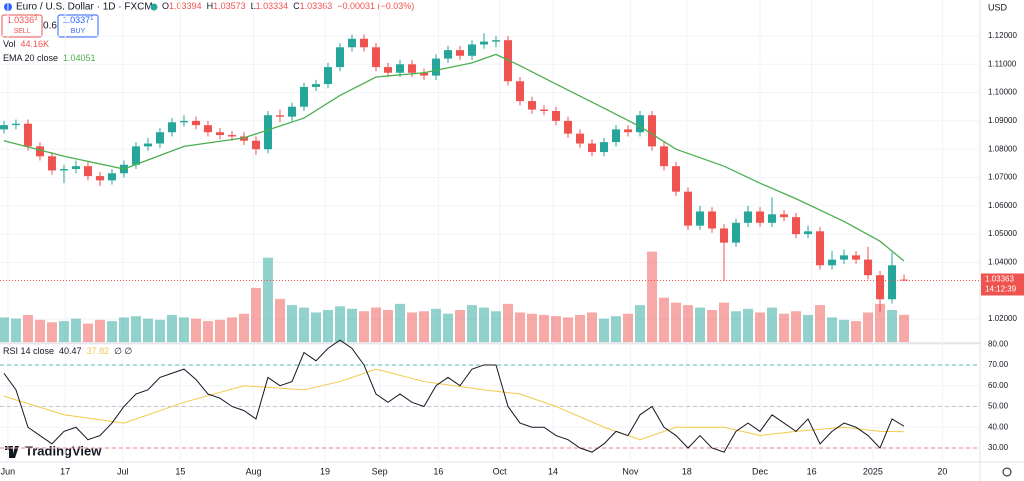  Describe the element at coordinates (8, 471) in the screenshot. I see `x-tick-label: Jun` at that location.